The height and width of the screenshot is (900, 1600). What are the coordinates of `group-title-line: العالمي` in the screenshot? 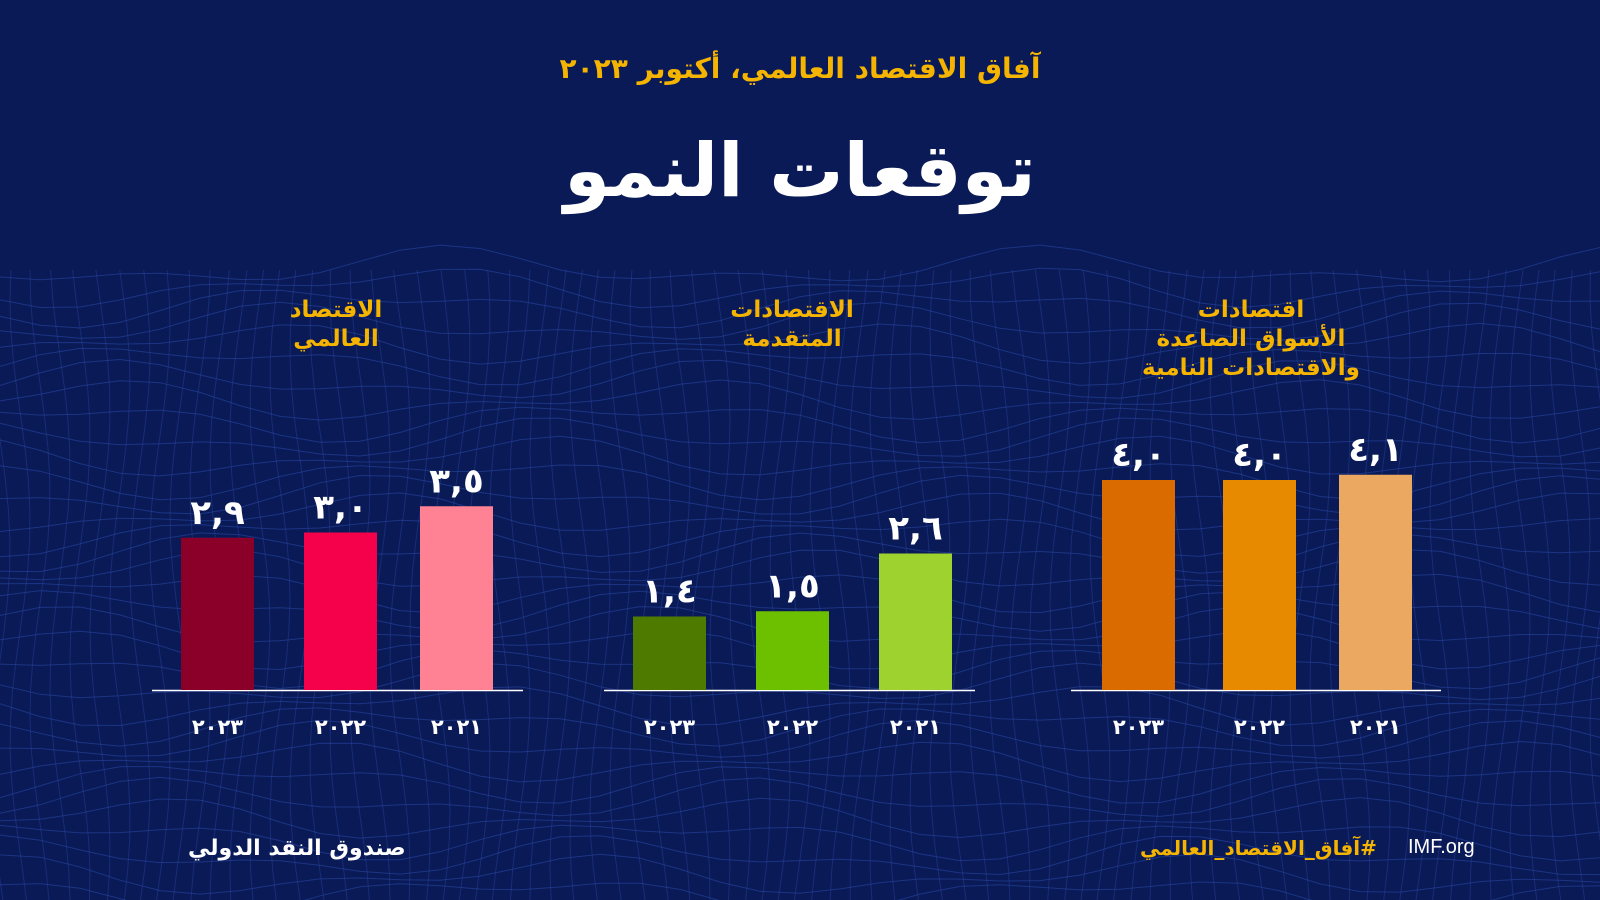 It's located at (336, 339).